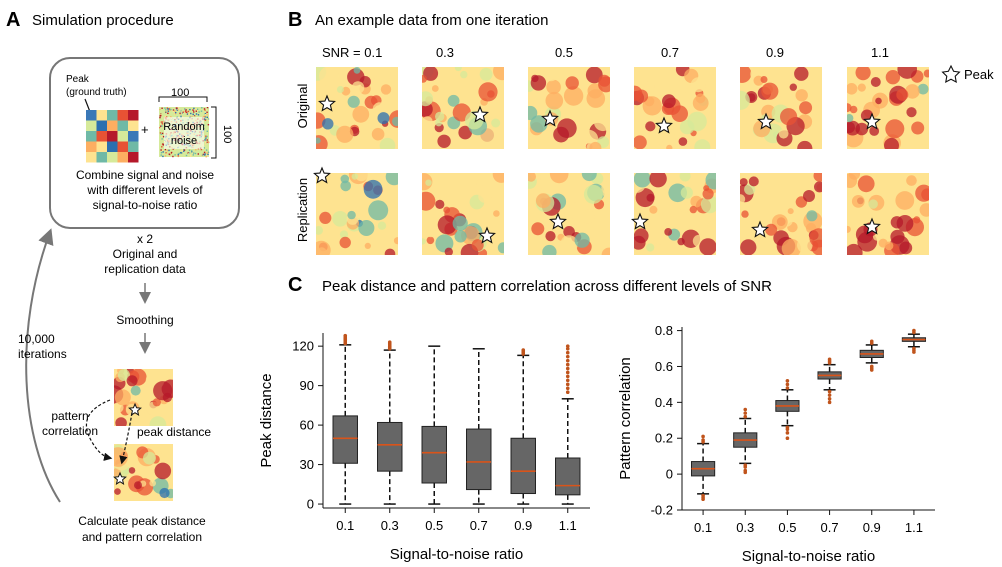 Image resolution: width=1002 pixels, height=567 pixels. Describe the element at coordinates (434, 525) in the screenshot. I see `x-tick-label: 0.5` at that location.